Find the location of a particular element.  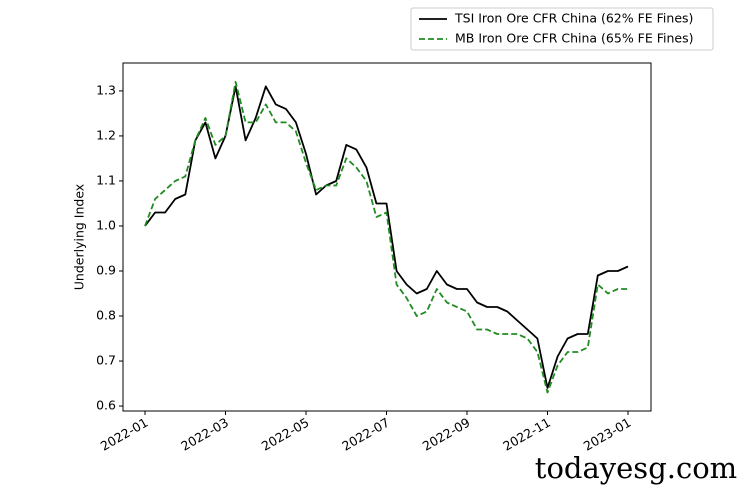

x-tick-label: 2023-01 is located at coordinates (607, 434).